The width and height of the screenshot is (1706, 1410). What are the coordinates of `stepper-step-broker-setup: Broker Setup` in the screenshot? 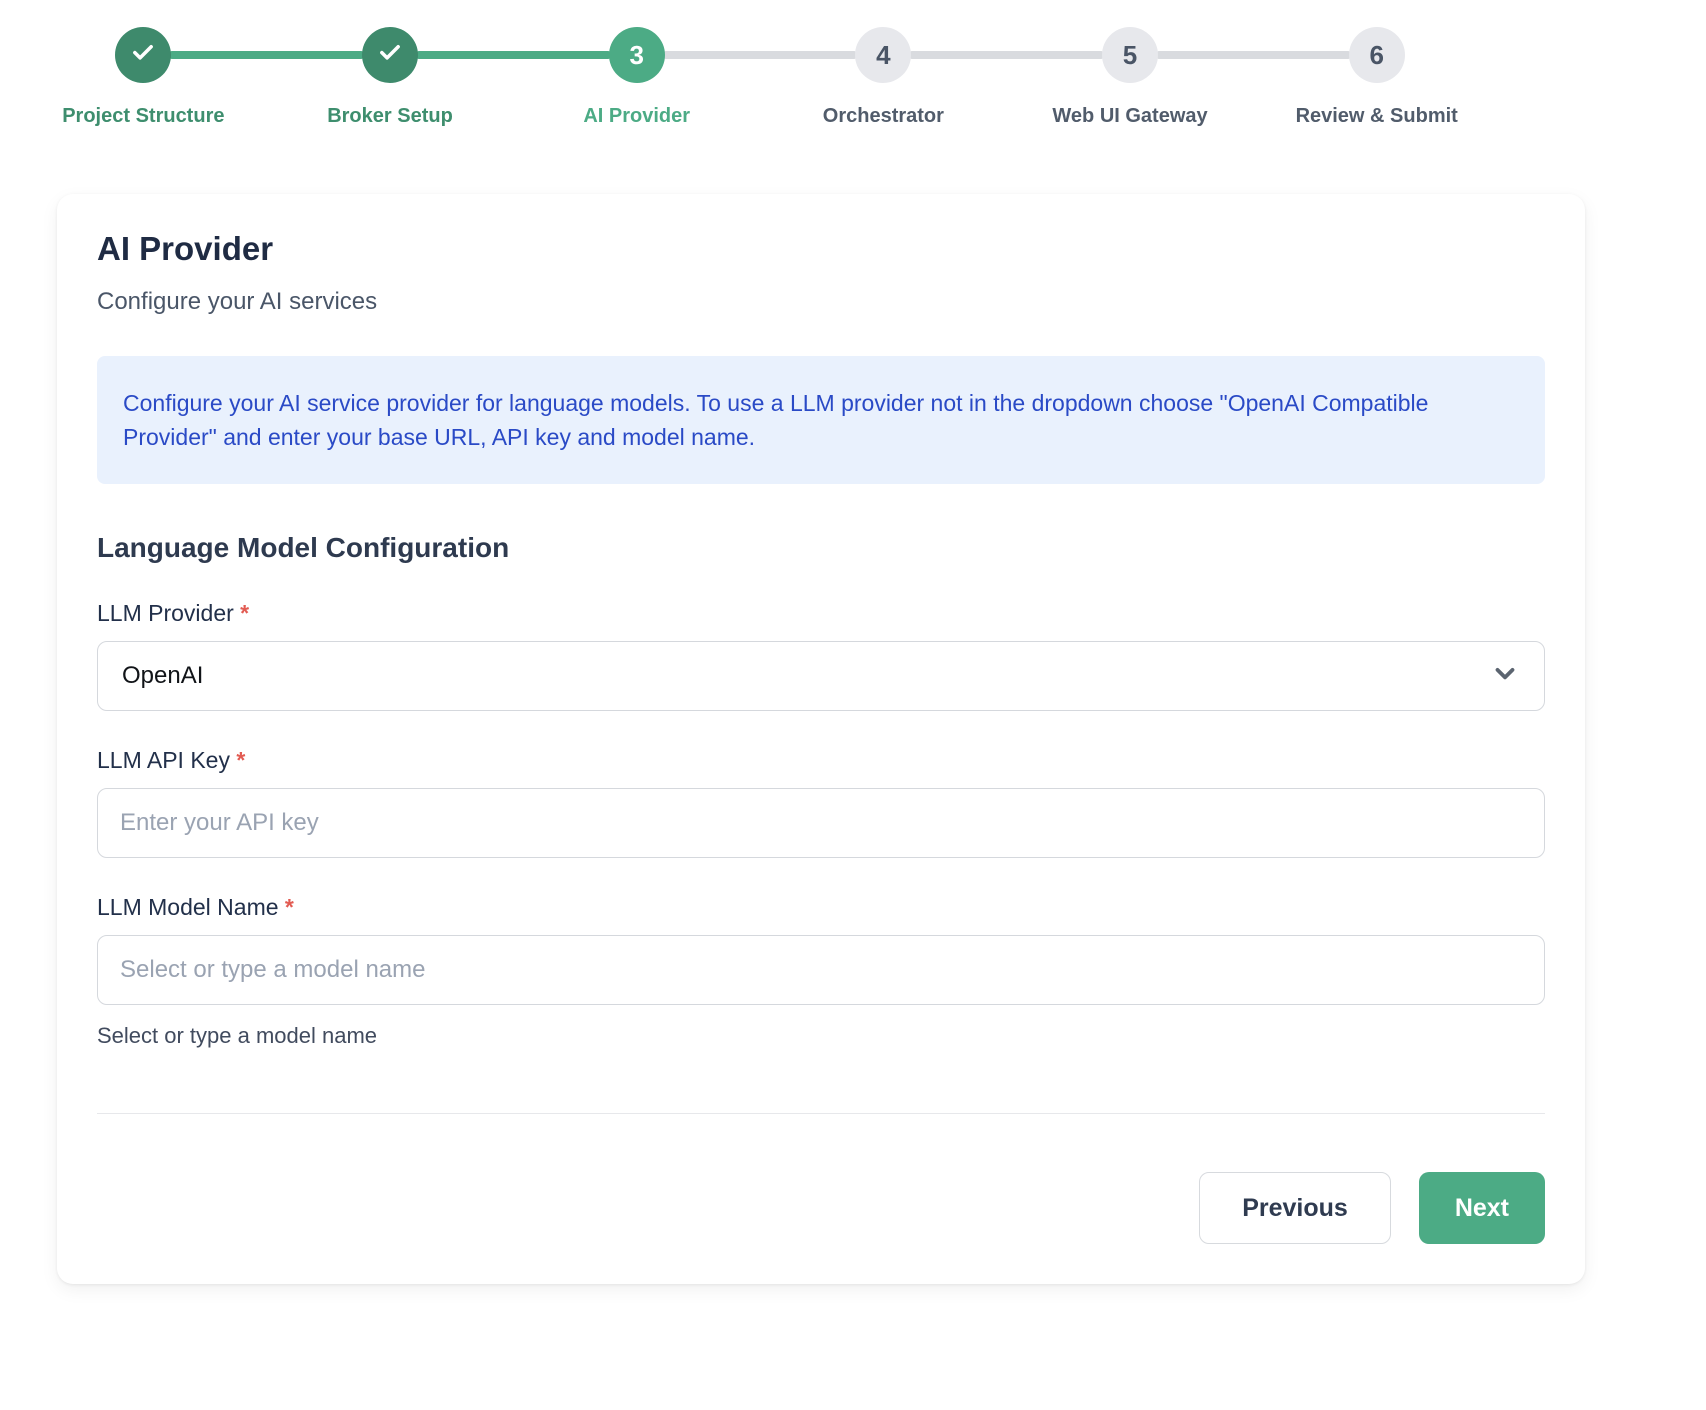 It's located at (342, 77).